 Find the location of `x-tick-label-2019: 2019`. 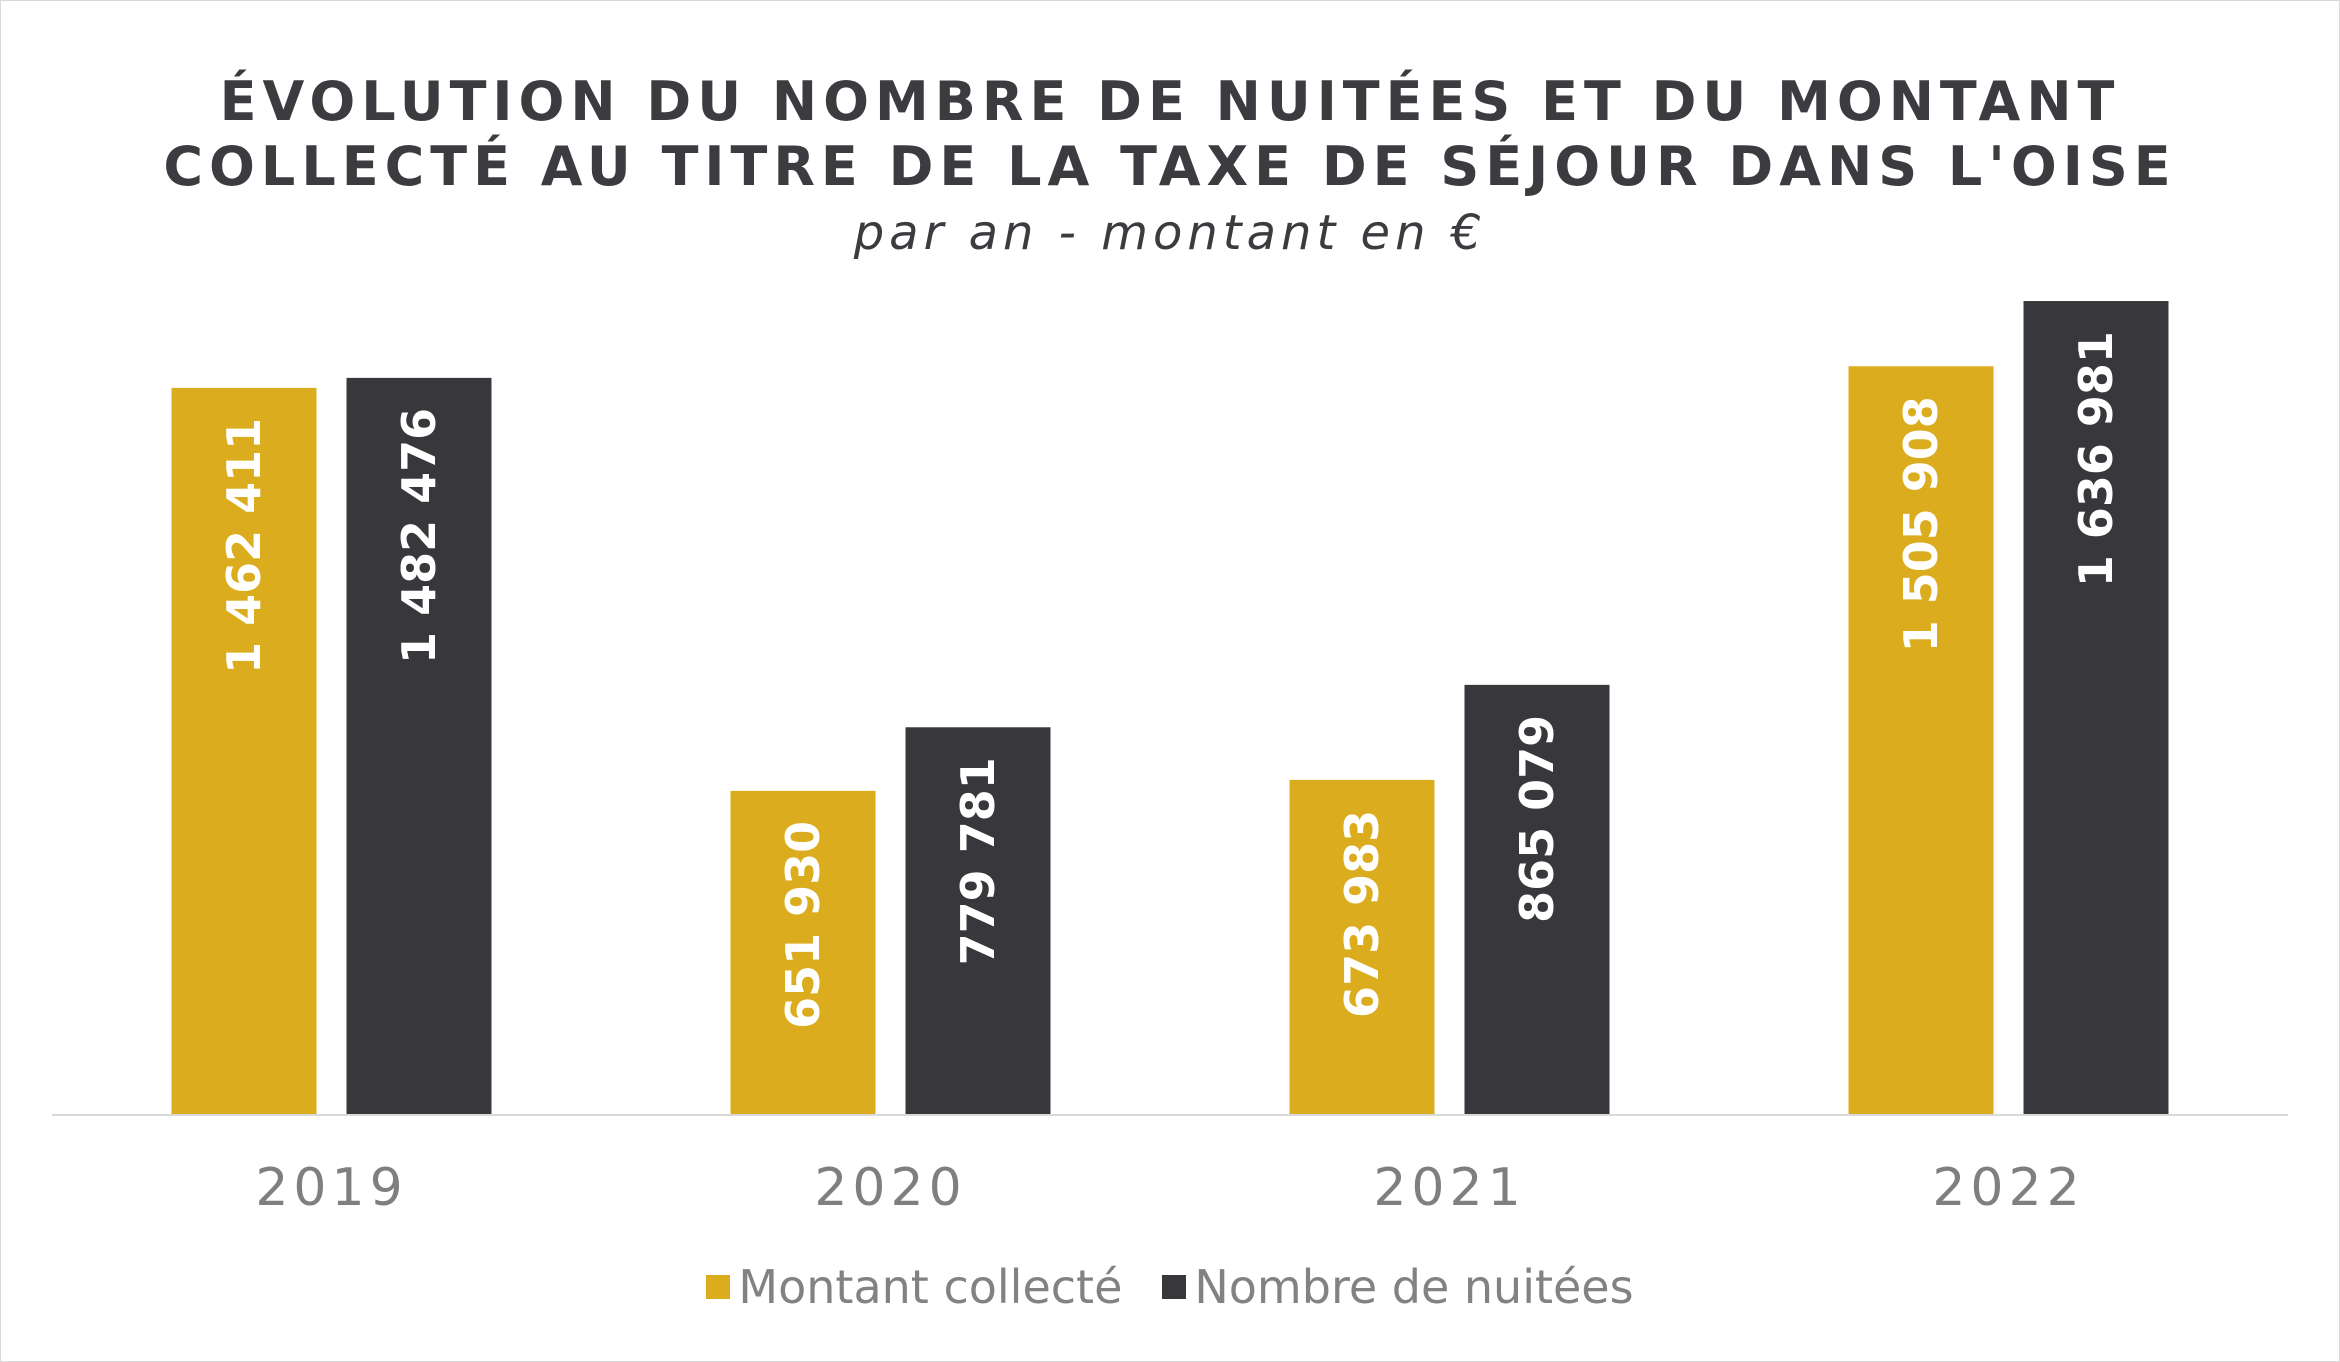

x-tick-label-2019: 2019 is located at coordinates (331, 1188).